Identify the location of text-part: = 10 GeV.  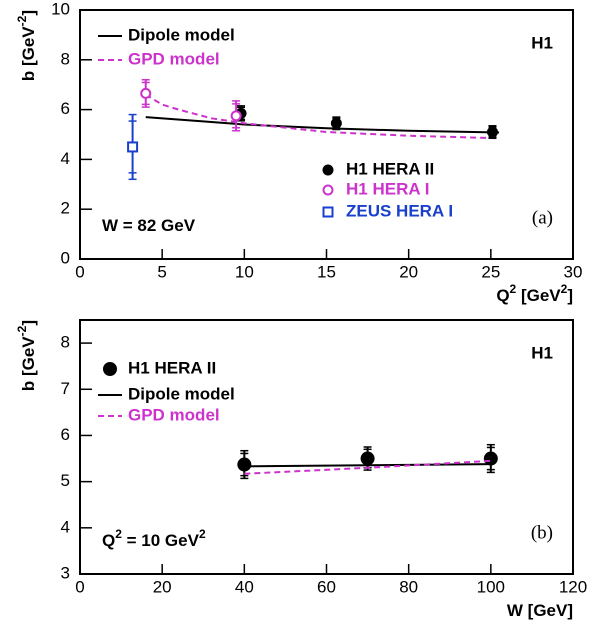
(161, 540).